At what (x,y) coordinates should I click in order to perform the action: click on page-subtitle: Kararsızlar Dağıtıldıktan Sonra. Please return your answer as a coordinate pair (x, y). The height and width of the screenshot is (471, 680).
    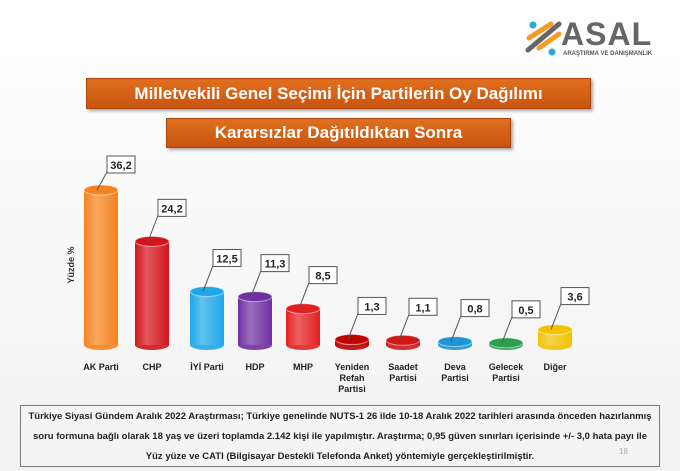
    Looking at the image, I should click on (338, 133).